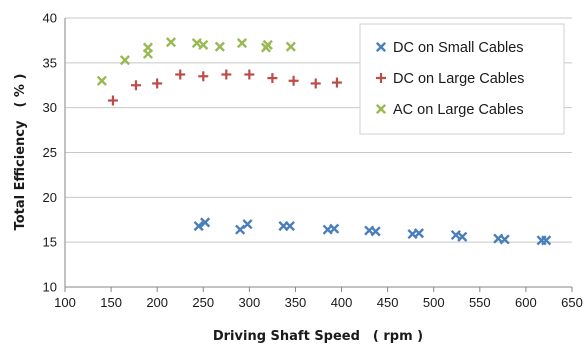 This screenshot has width=585, height=347. Describe the element at coordinates (111, 302) in the screenshot. I see `x-tick-label: 150` at that location.